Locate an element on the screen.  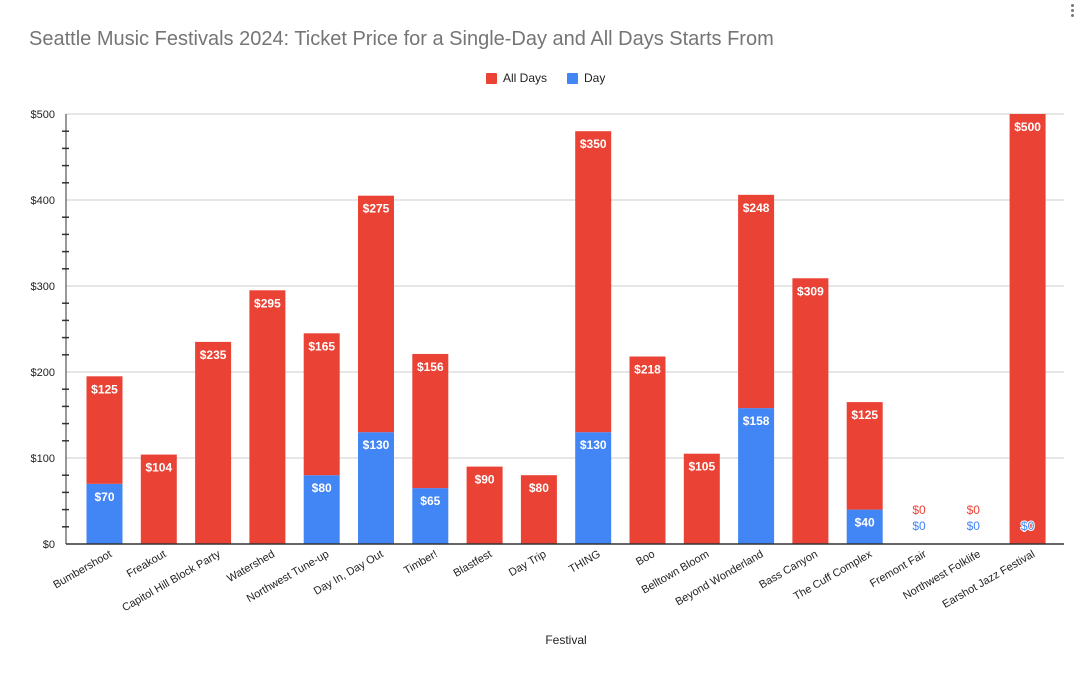
data-label-all-days: $248 is located at coordinates (756, 208).